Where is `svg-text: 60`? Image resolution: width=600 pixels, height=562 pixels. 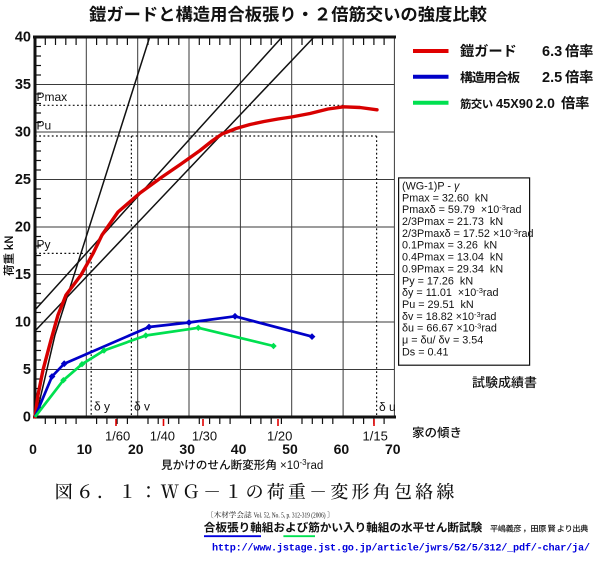 svg-text: 60 is located at coordinates (342, 449).